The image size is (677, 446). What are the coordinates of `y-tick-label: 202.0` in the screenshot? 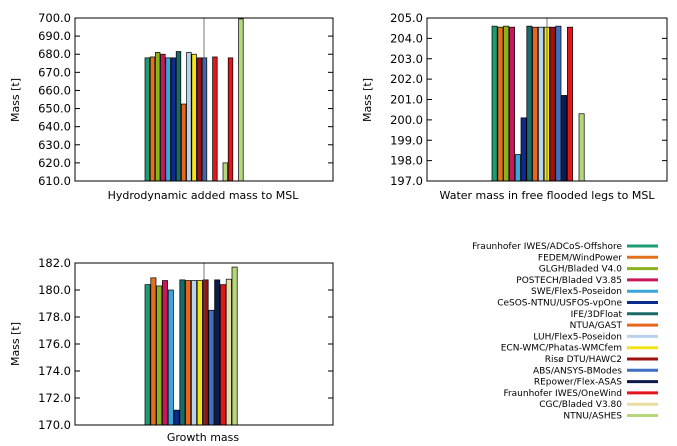 It's located at (406, 79).